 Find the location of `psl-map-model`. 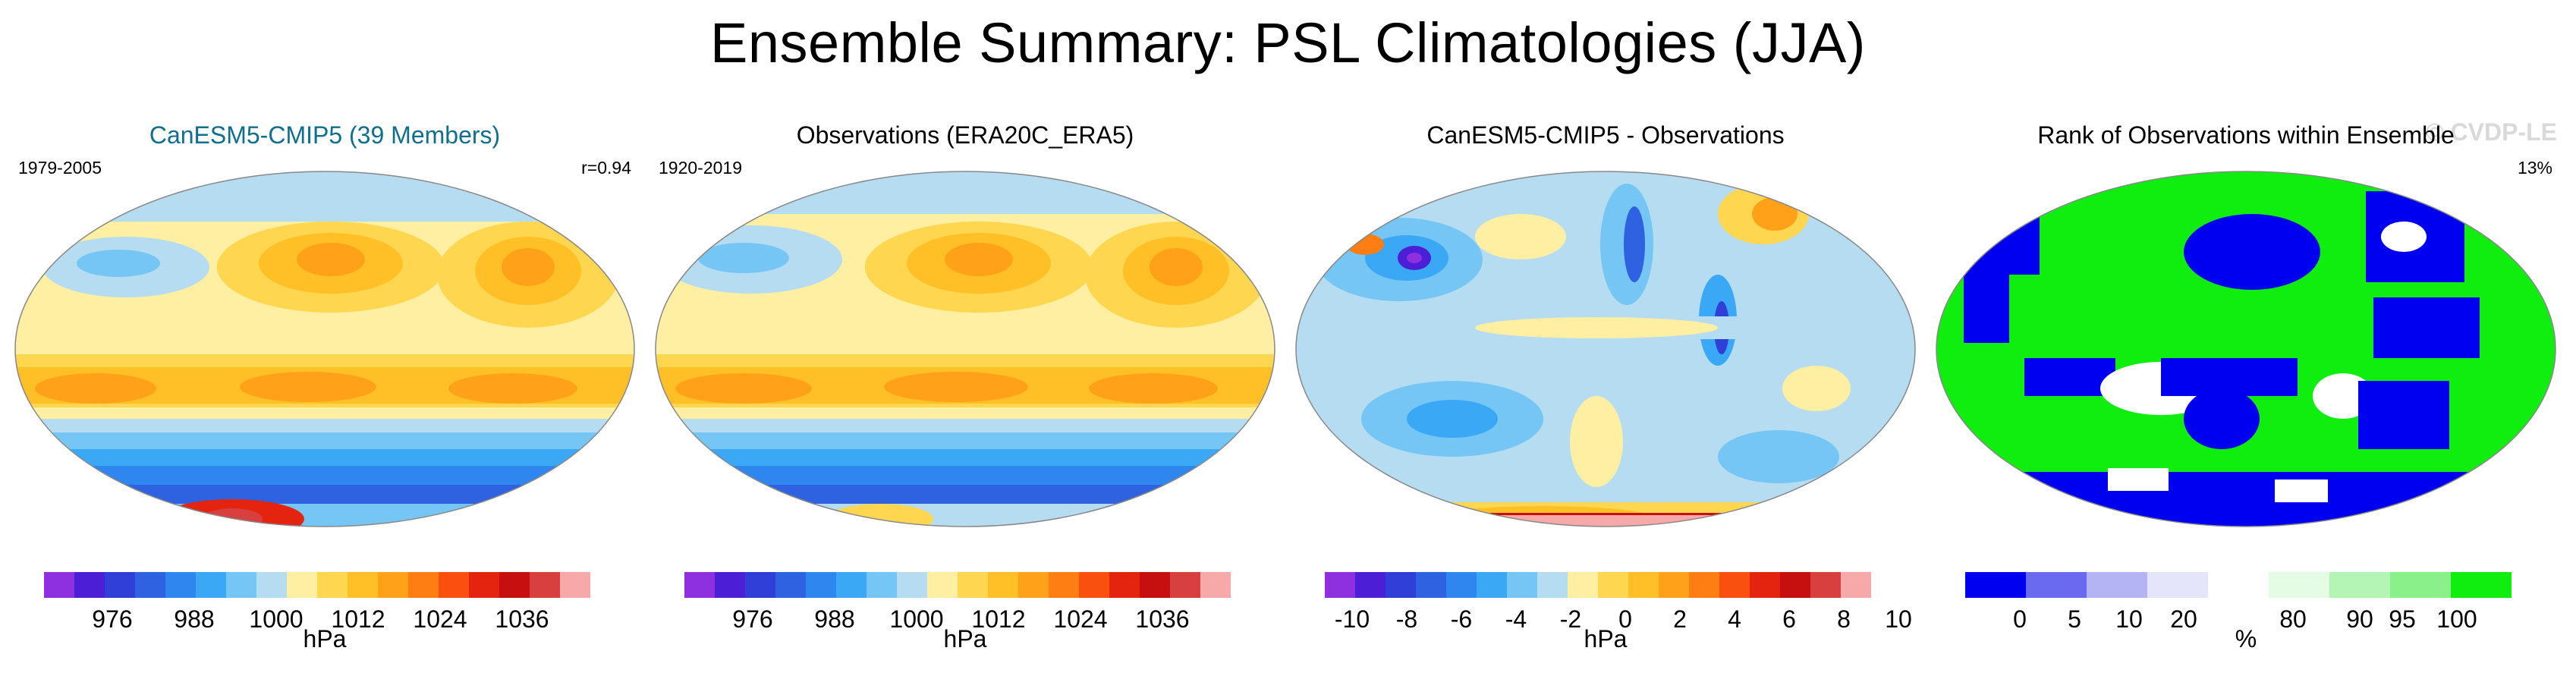

psl-map-model is located at coordinates (324, 349).